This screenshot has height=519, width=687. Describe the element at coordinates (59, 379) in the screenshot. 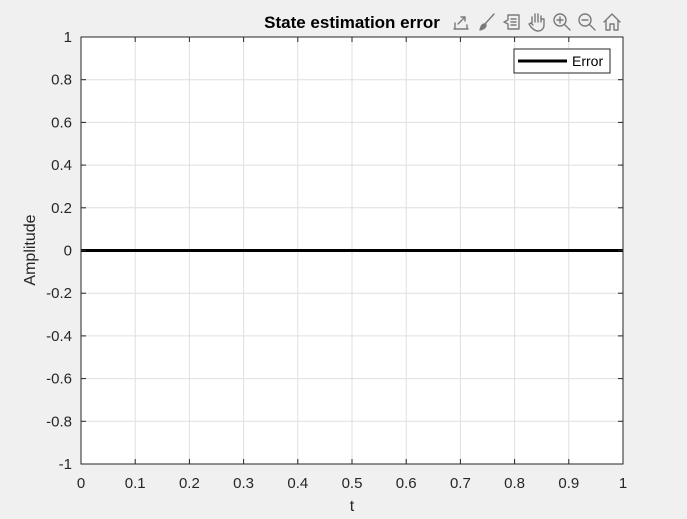

I see `y-tick-label: -0.6` at that location.